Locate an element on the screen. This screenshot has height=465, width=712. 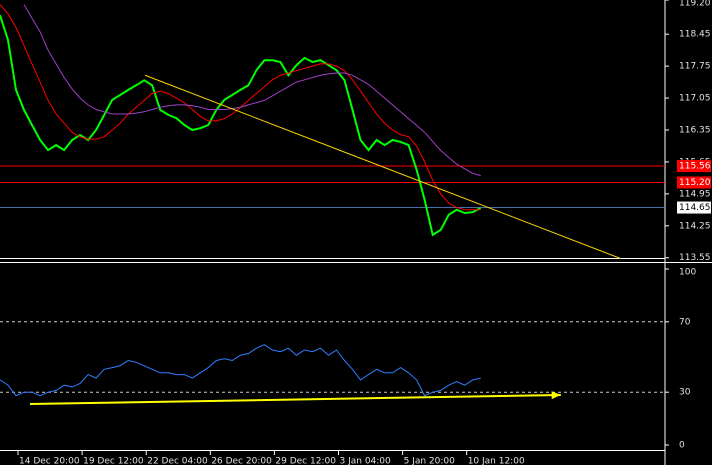
price-label: 114.65 is located at coordinates (695, 208).